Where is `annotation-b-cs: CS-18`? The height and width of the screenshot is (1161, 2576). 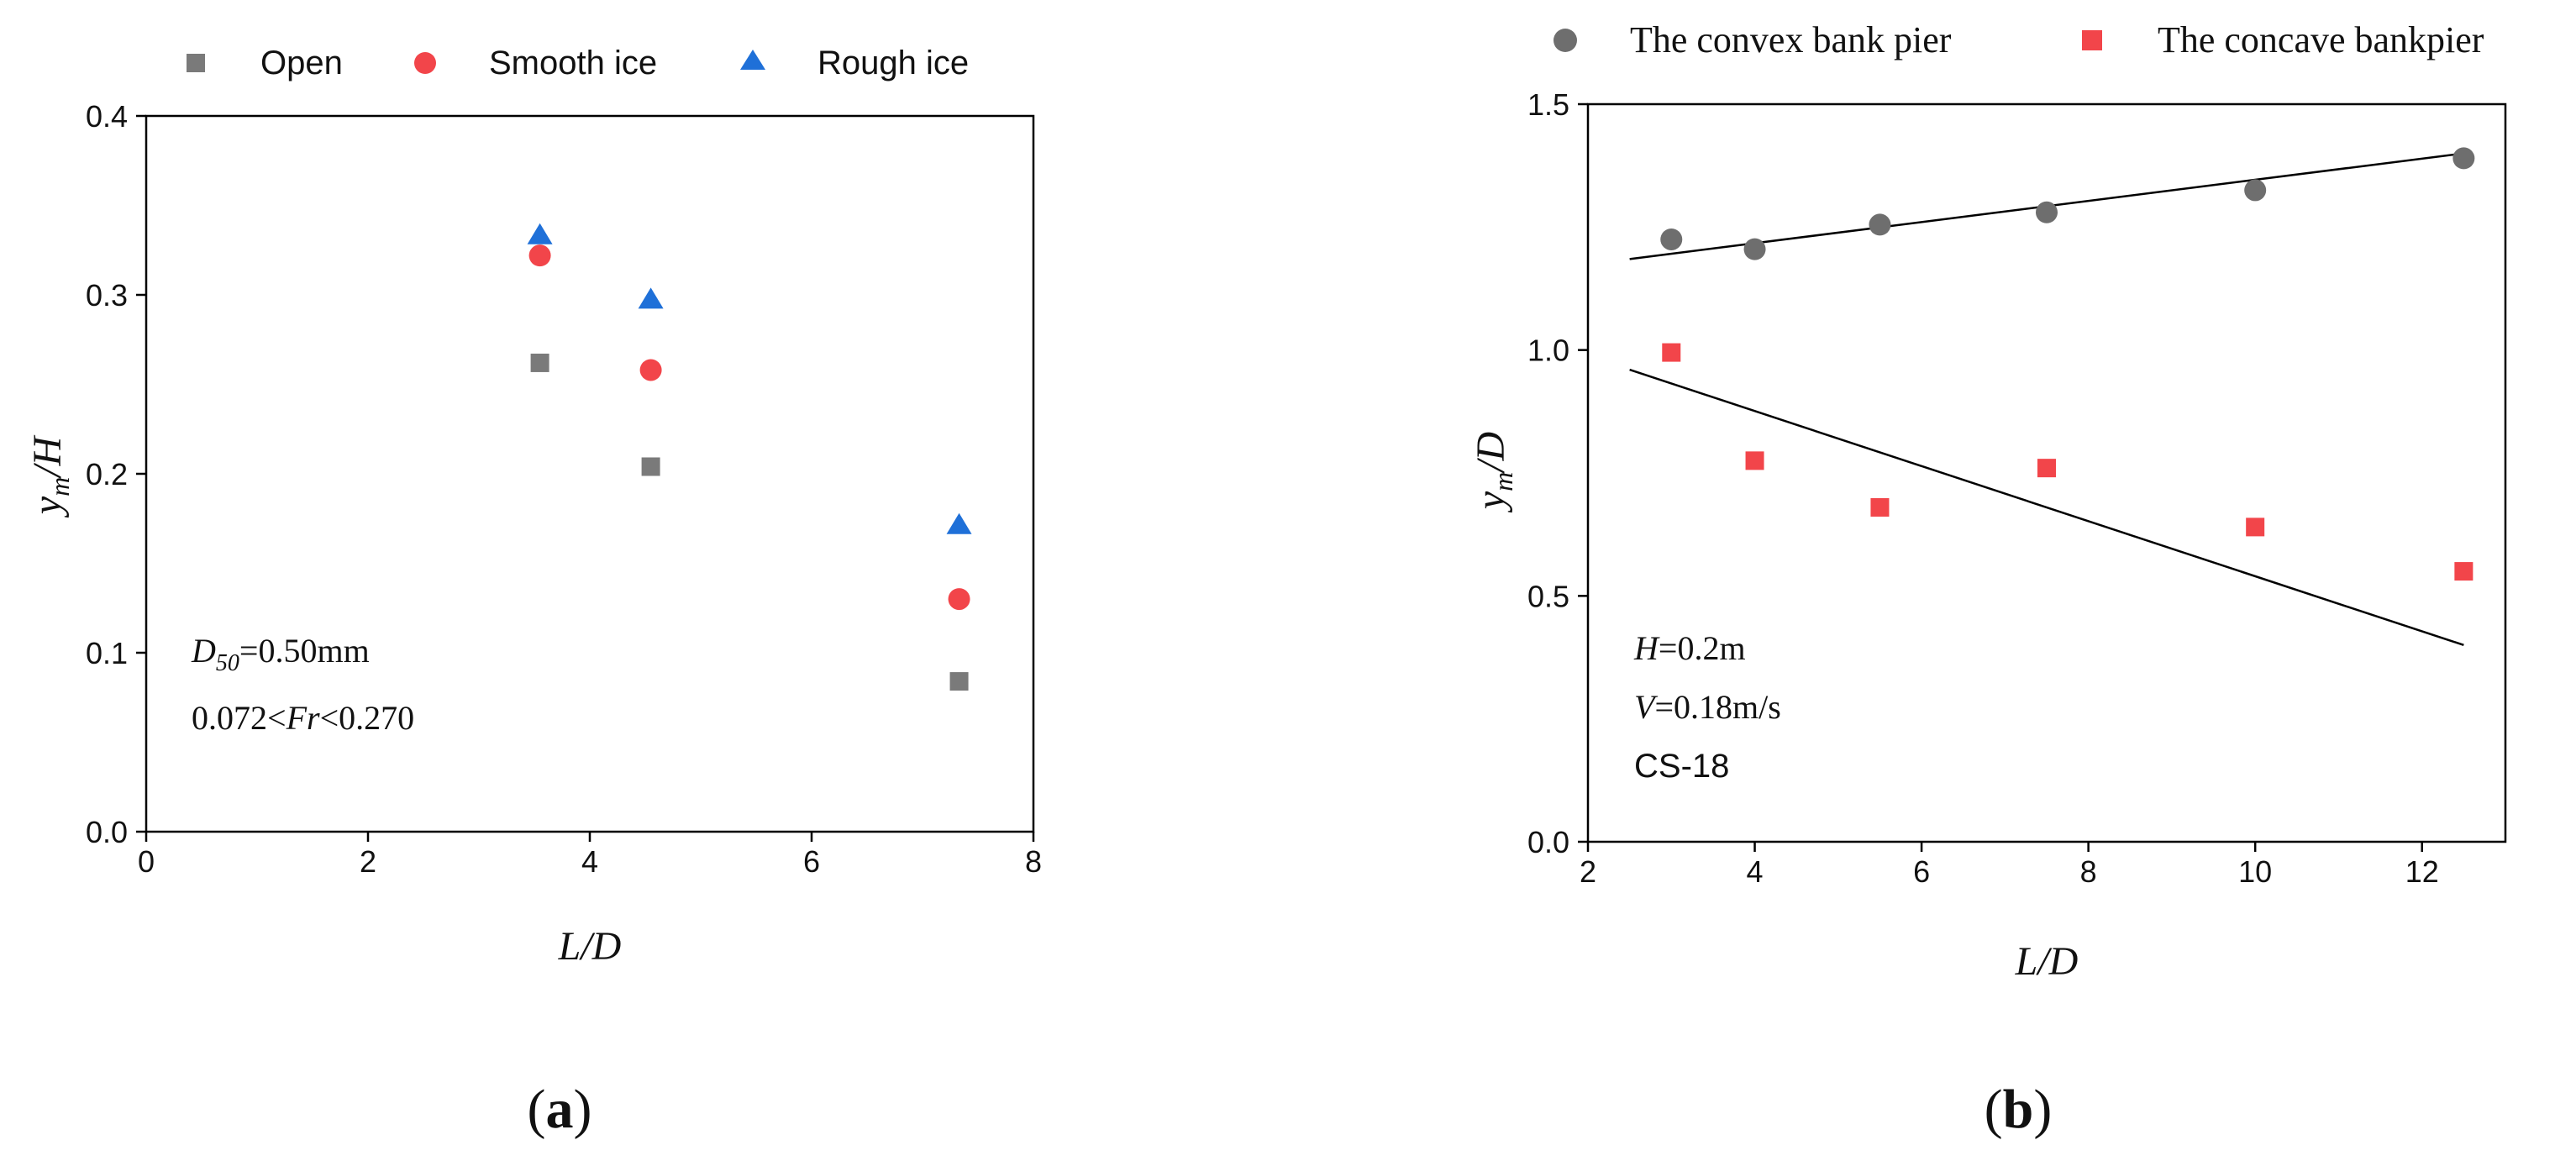 annotation-b-cs: CS-18 is located at coordinates (1681, 766).